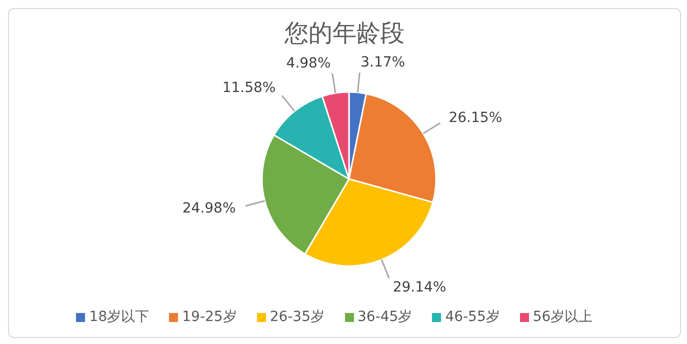 The image size is (687, 344). Describe the element at coordinates (209, 317) in the screenshot. I see `legend-label: 19-25岁` at that location.